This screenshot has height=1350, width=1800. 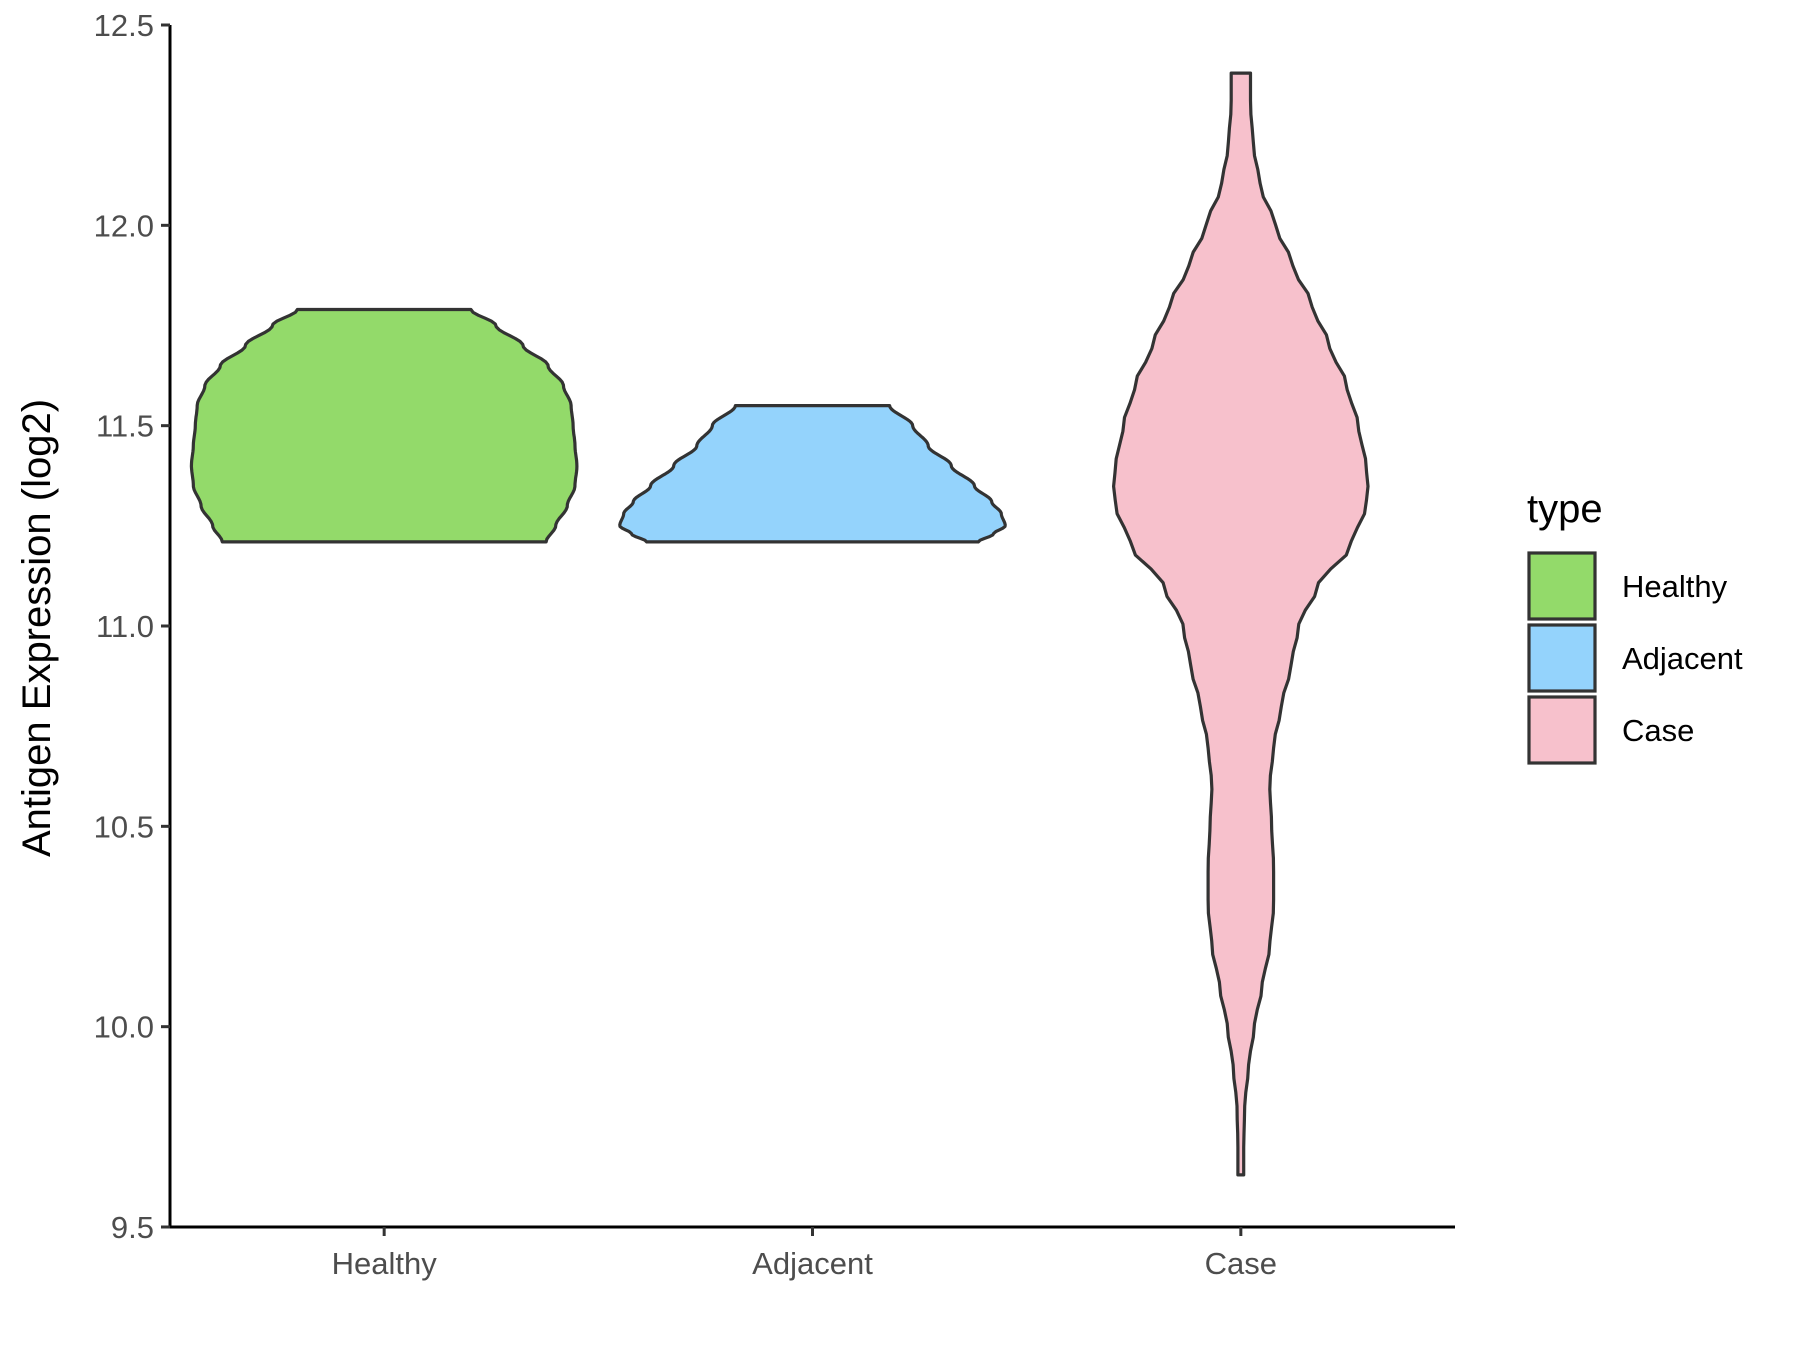 I want to click on legend-title: type, so click(x=1565, y=509).